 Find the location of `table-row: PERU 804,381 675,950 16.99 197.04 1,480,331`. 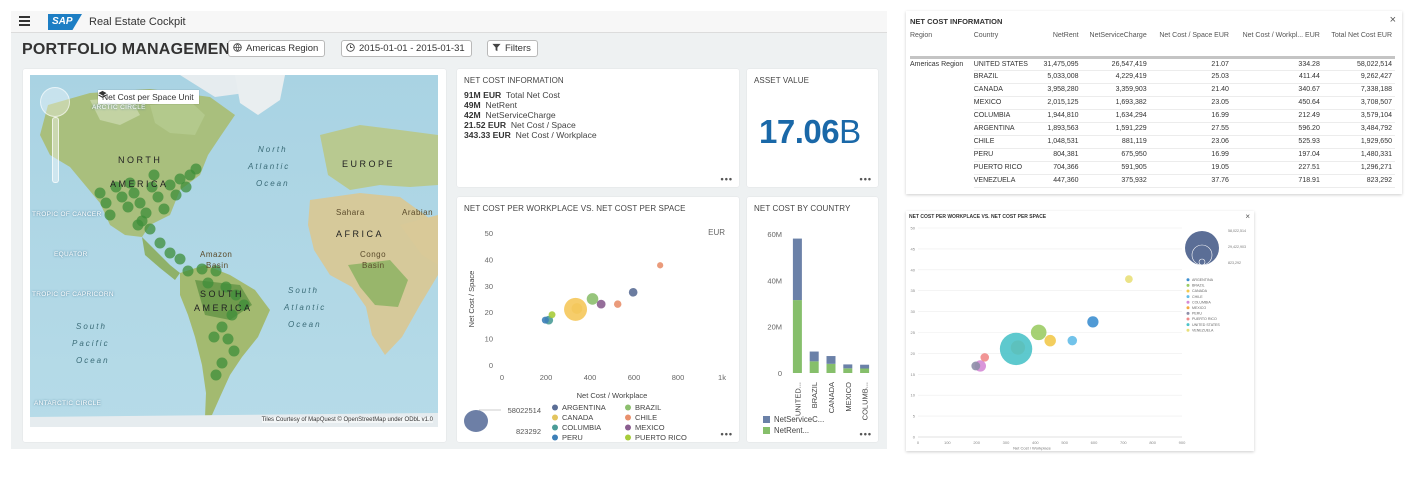

table-row: PERU 804,381 675,950 16.99 197.04 1,480,331 is located at coordinates (1152, 155).